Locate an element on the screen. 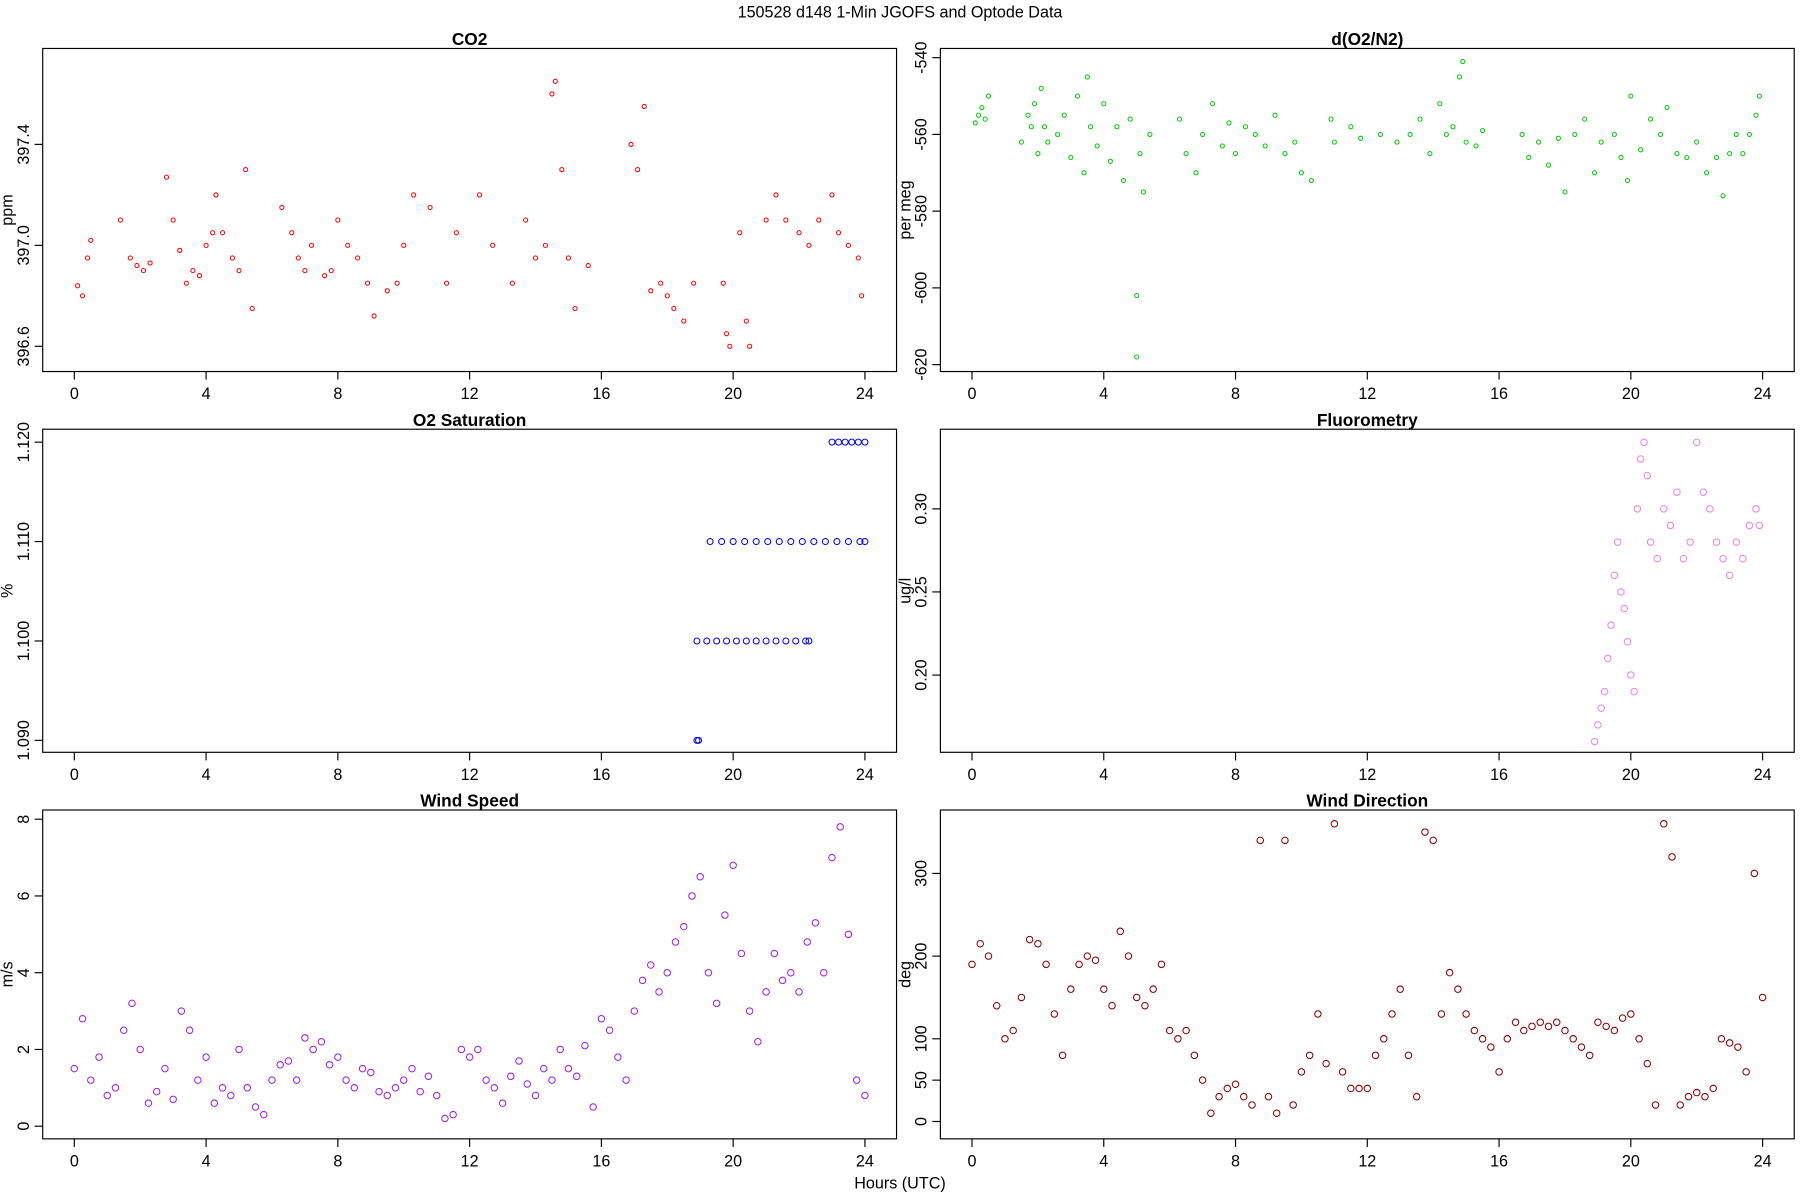  x-axis-title: Hours (UTC) is located at coordinates (899, 1183).